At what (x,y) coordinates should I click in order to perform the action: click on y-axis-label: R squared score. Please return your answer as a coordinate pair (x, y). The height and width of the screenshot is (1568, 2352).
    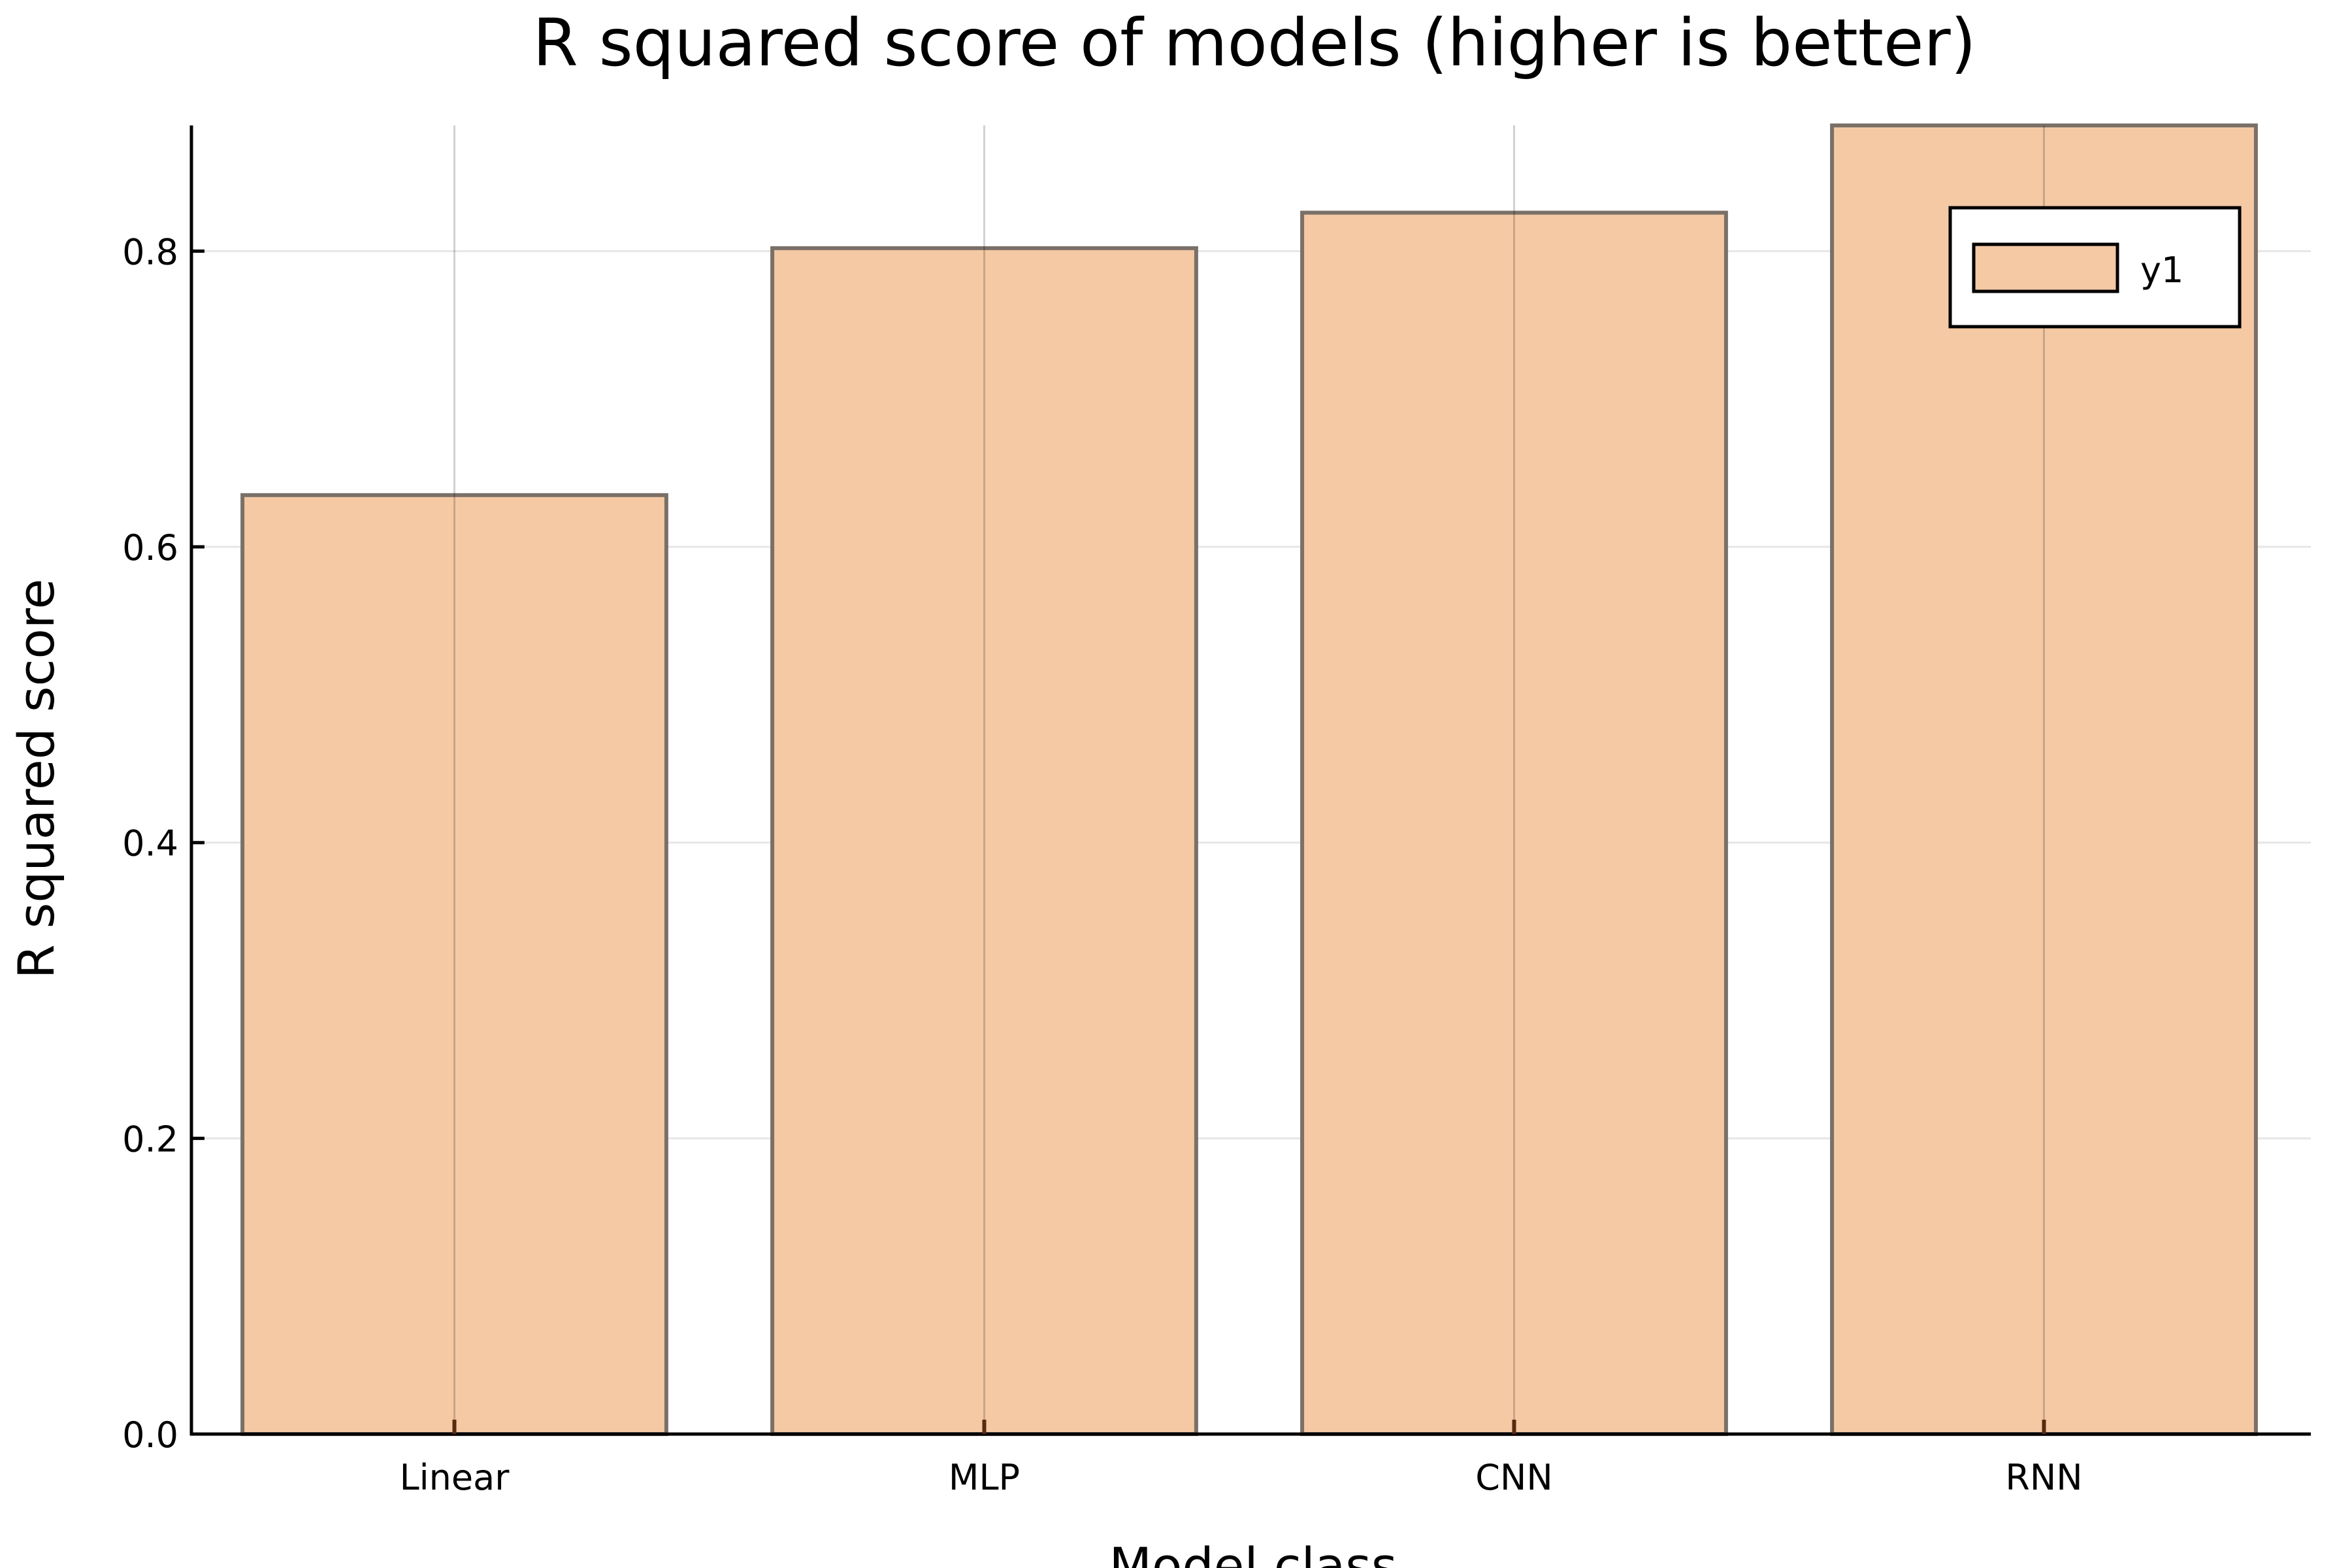
    Looking at the image, I should click on (36, 779).